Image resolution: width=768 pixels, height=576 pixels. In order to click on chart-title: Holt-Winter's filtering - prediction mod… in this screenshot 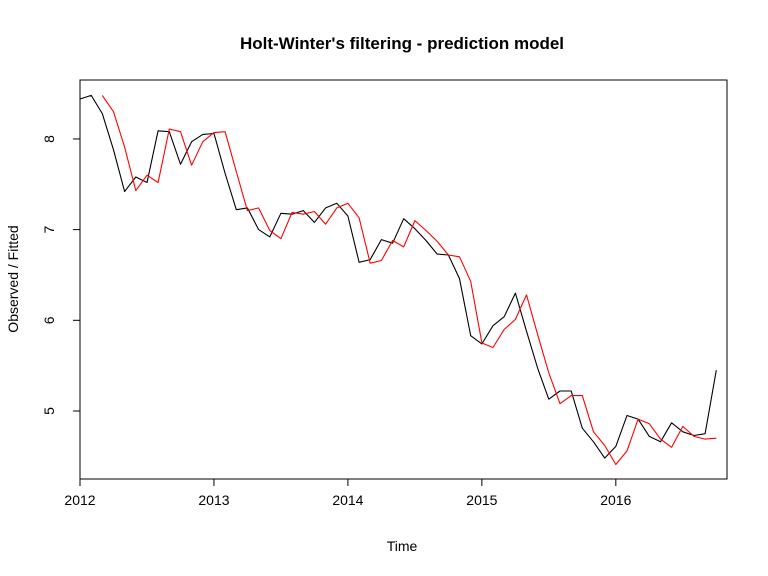, I will do `click(402, 43)`.